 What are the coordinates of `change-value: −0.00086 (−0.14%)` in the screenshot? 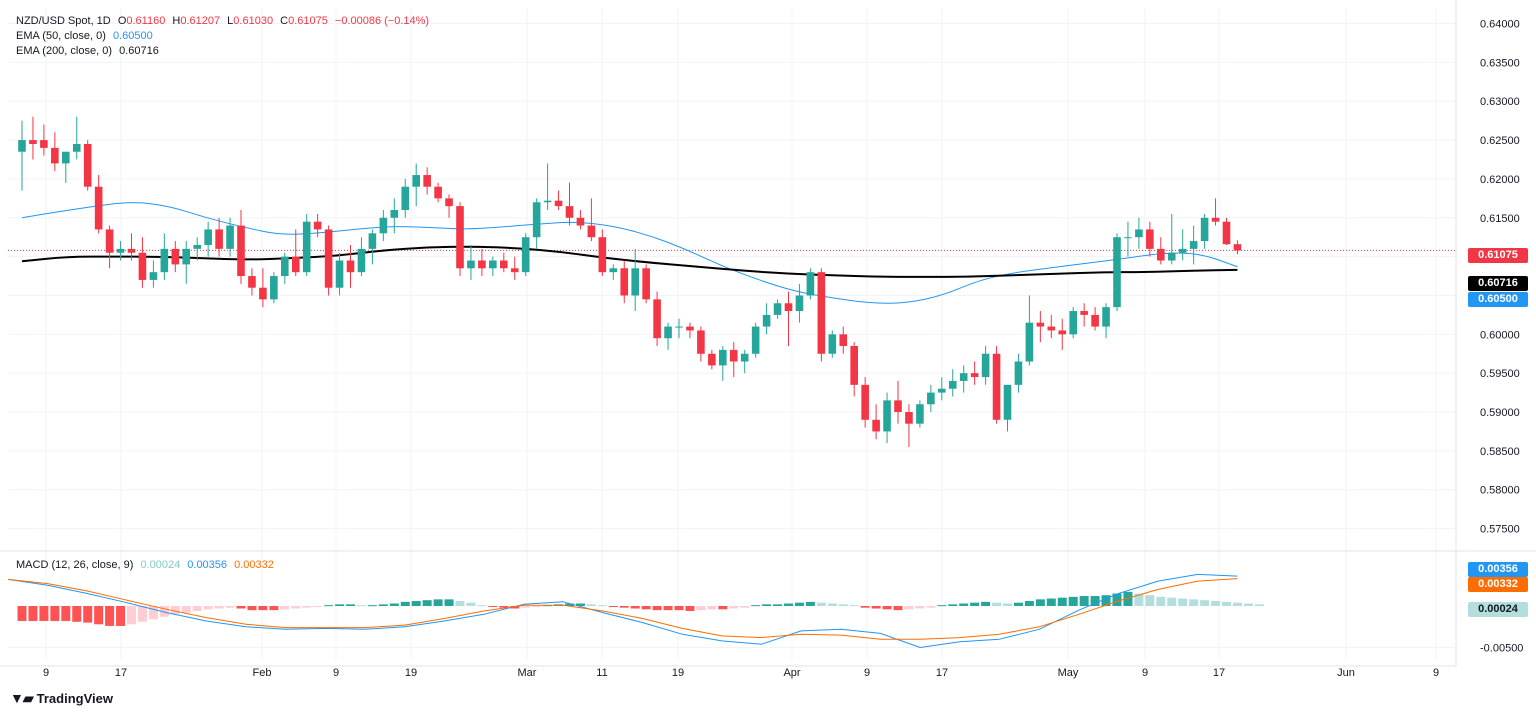 It's located at (382, 21).